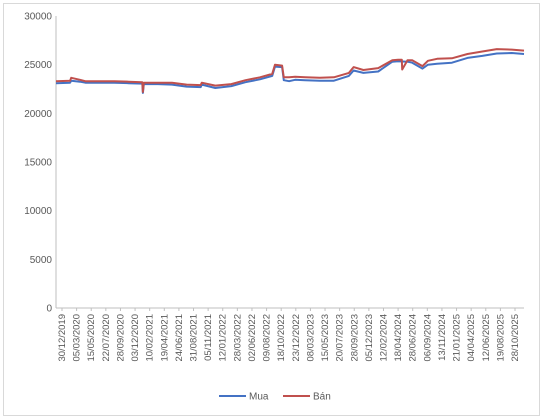 The width and height of the screenshot is (544, 420). I want to click on series-line-mua, so click(290, 73).